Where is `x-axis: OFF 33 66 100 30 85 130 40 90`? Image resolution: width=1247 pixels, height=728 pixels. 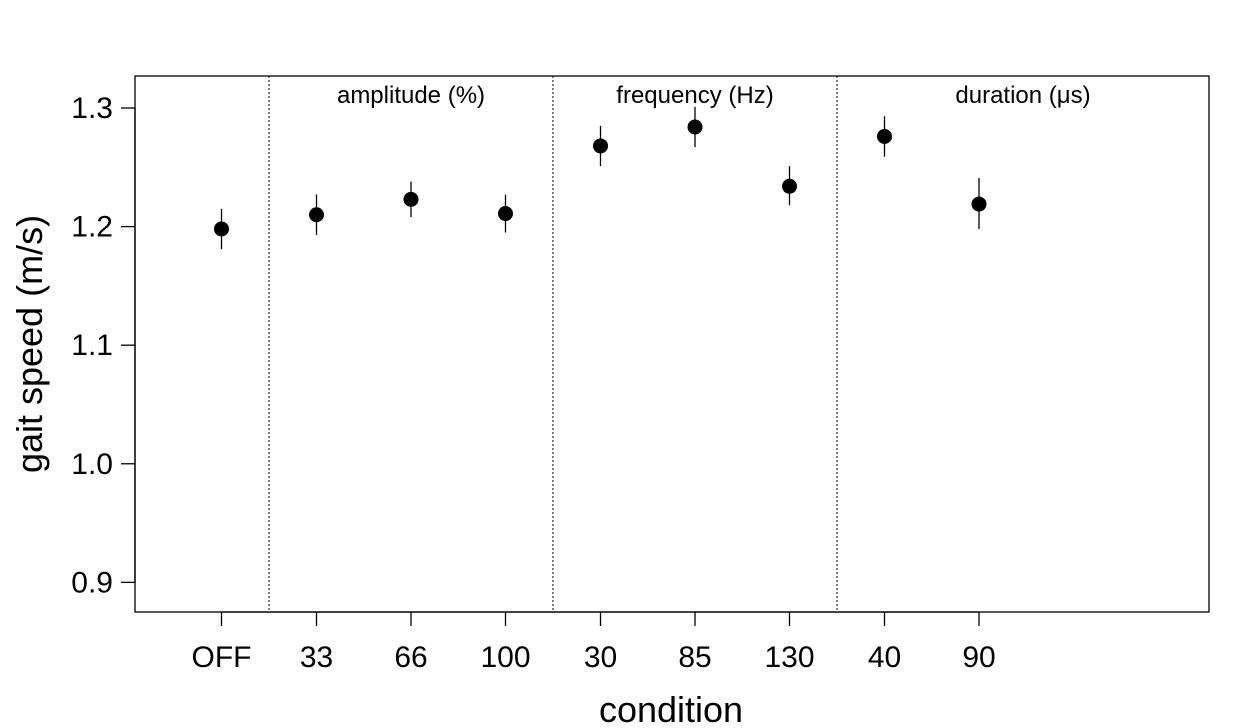 x-axis: OFF 33 66 100 30 85 130 40 90 is located at coordinates (594, 642).